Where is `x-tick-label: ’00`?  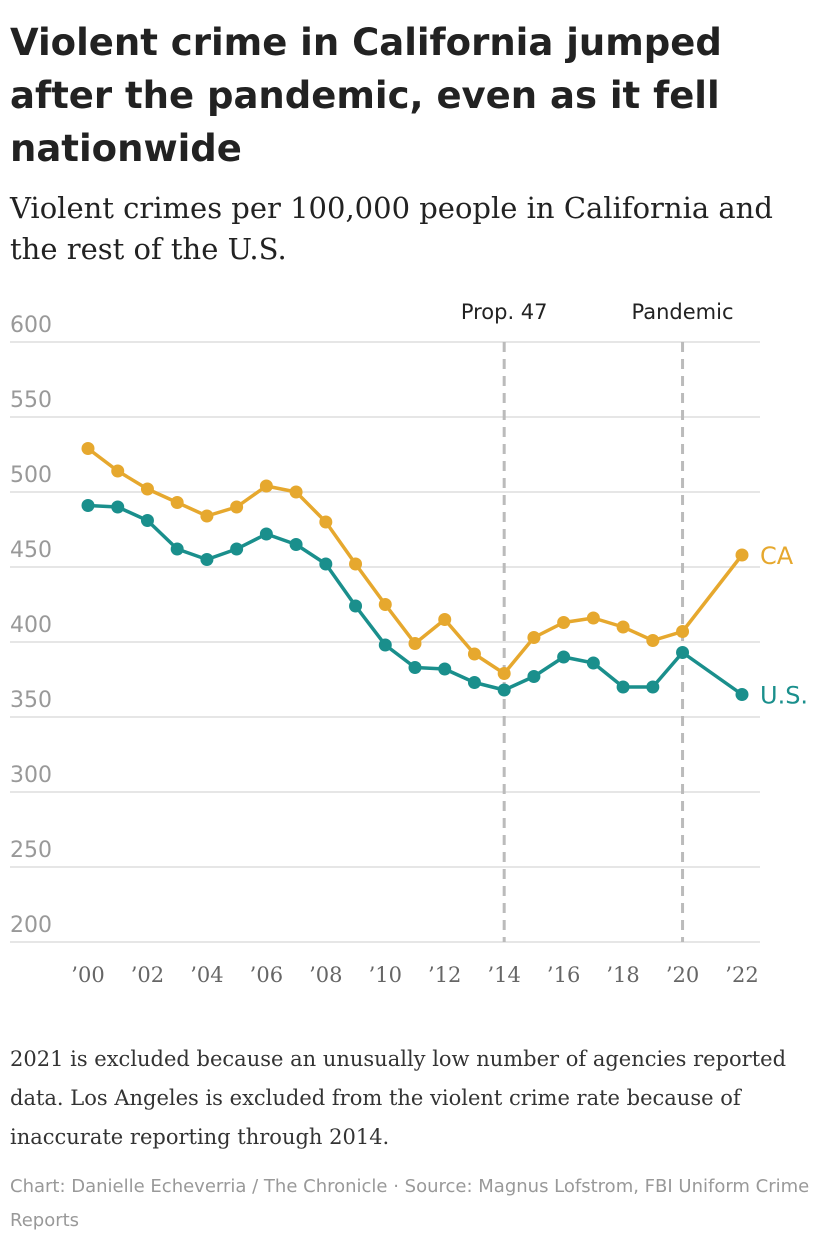 x-tick-label: ’00 is located at coordinates (87, 975).